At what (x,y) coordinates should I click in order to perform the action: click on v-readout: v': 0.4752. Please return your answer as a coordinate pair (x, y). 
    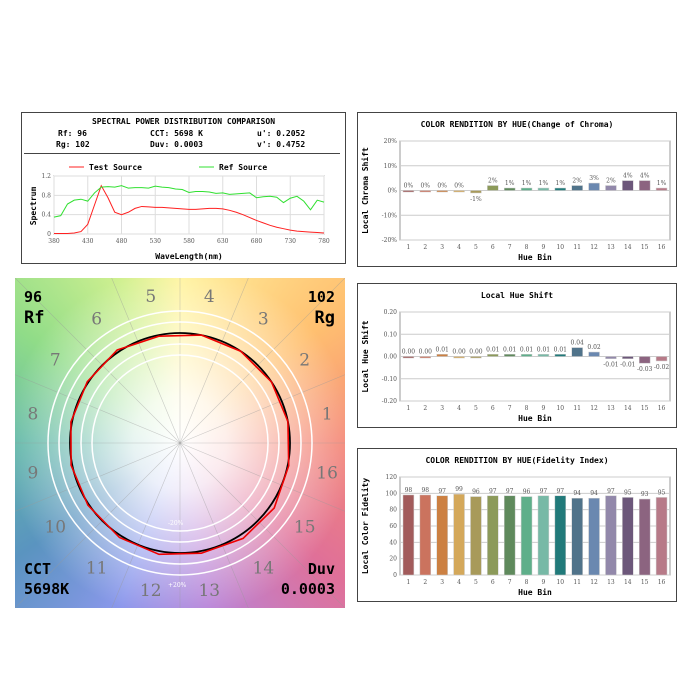
    Looking at the image, I should click on (281, 144).